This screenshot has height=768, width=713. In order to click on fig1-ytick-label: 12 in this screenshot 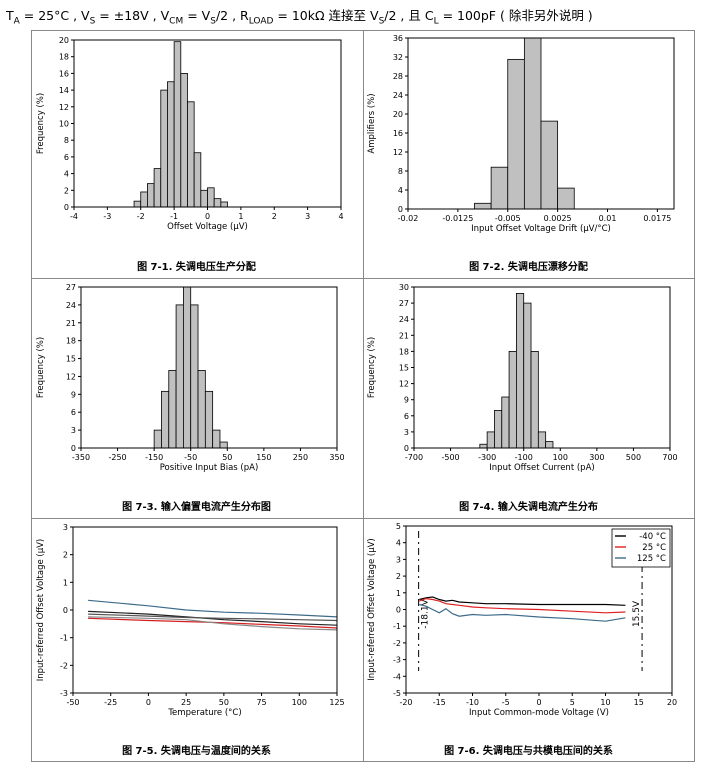, I will do `click(64, 107)`.